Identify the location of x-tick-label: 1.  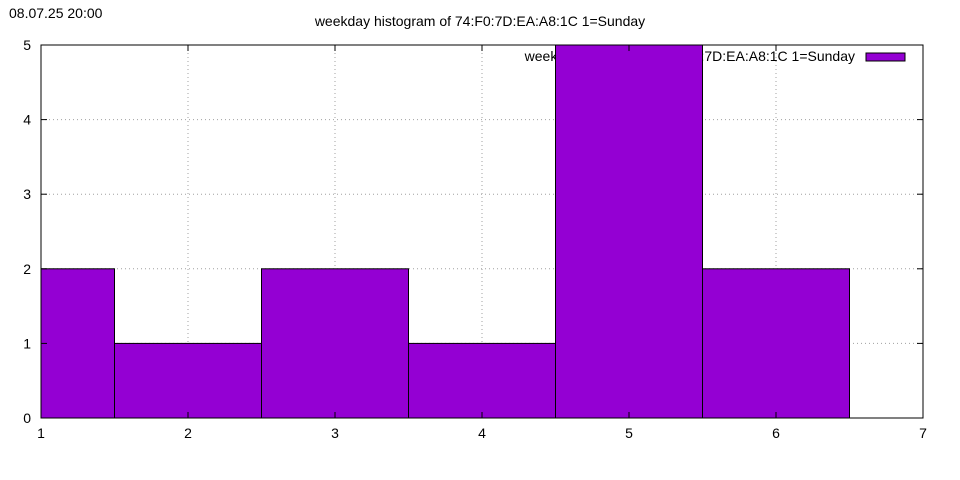
(41, 433).